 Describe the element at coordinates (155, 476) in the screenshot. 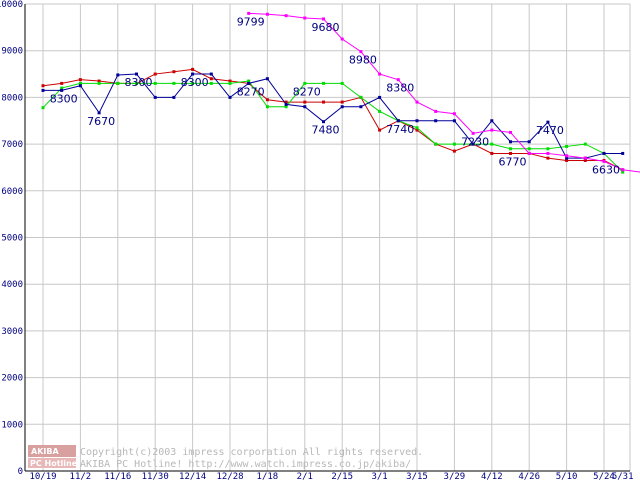

I see `x-tick-label: 11/30` at that location.